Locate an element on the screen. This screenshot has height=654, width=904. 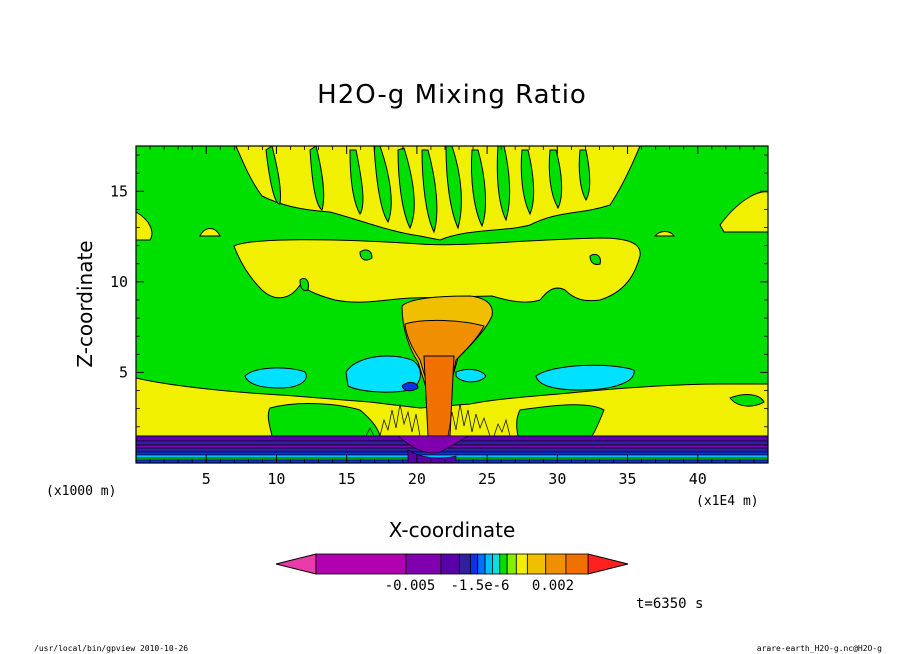
y-tick-label: 5 is located at coordinates (123, 372).